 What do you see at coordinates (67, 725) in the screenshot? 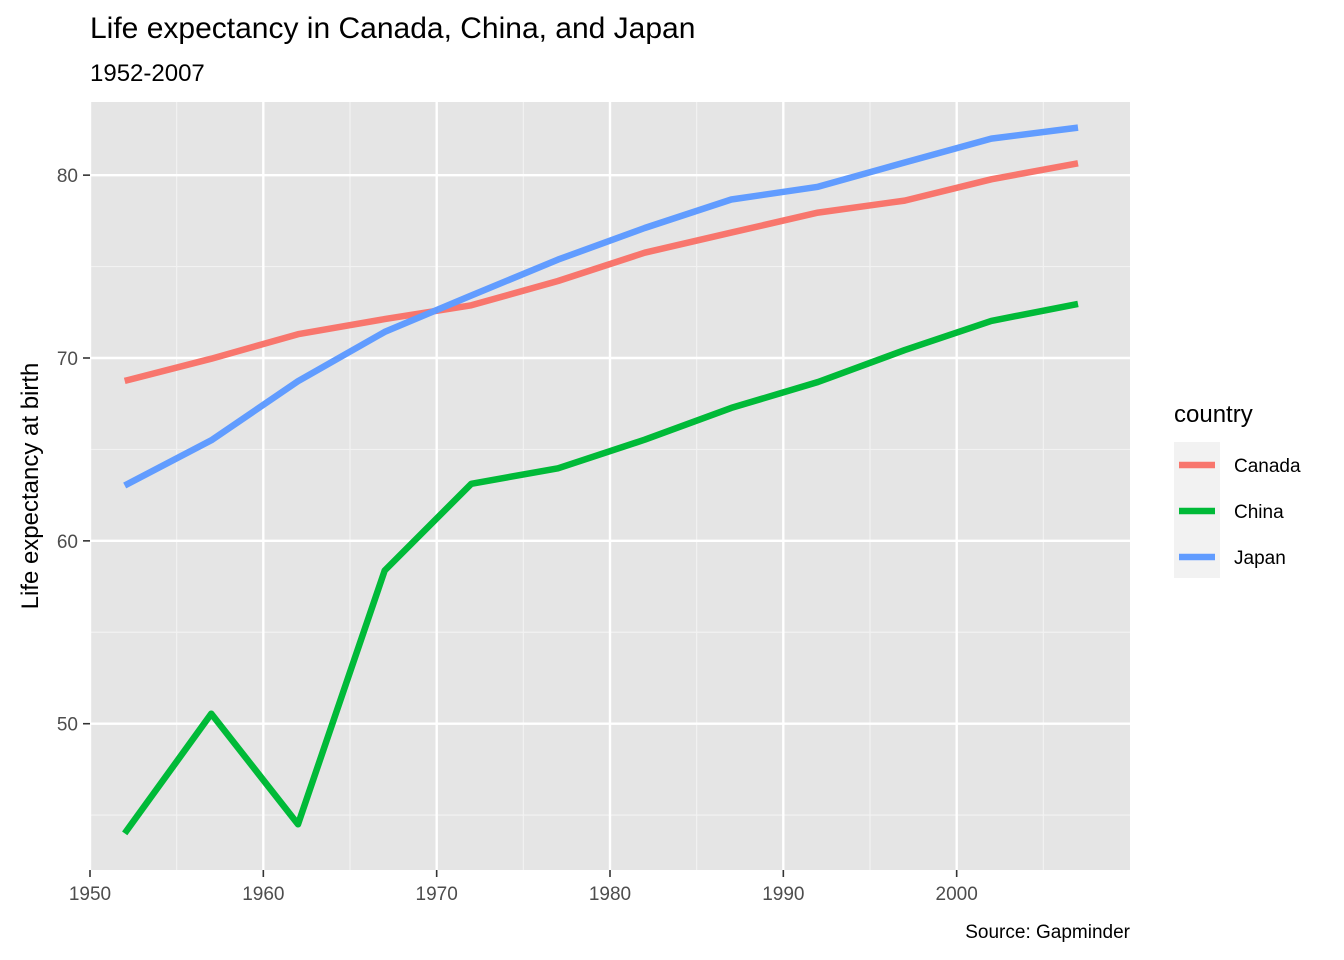
I see `y-tick-label: 50` at bounding box center [67, 725].